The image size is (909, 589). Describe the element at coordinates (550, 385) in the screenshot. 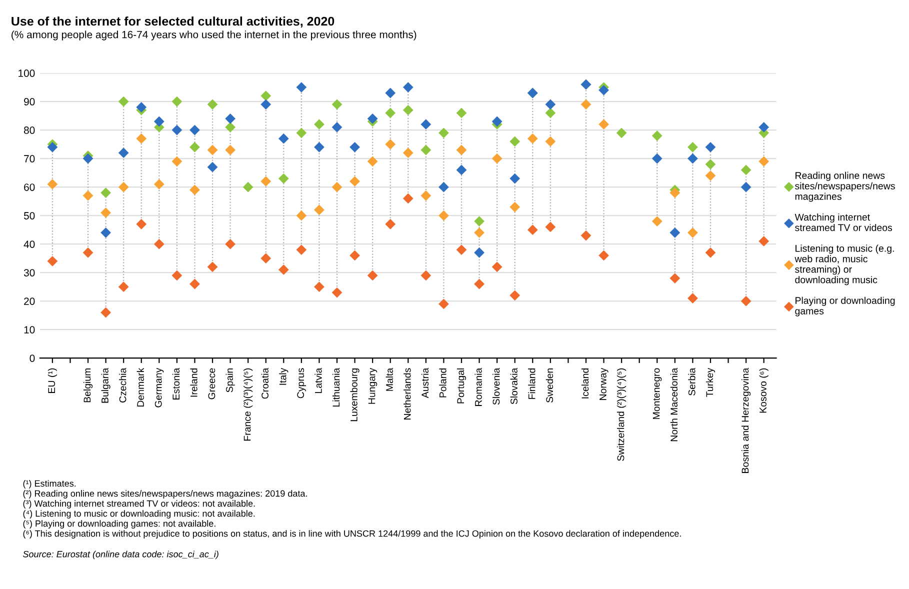

I see `x-tick-label: Sweden` at that location.